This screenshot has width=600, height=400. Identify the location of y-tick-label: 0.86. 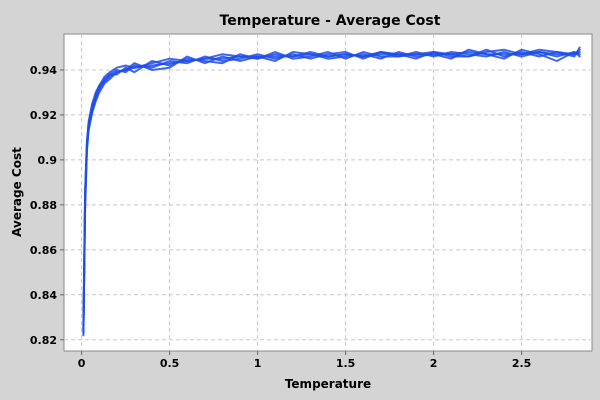
(43, 250).